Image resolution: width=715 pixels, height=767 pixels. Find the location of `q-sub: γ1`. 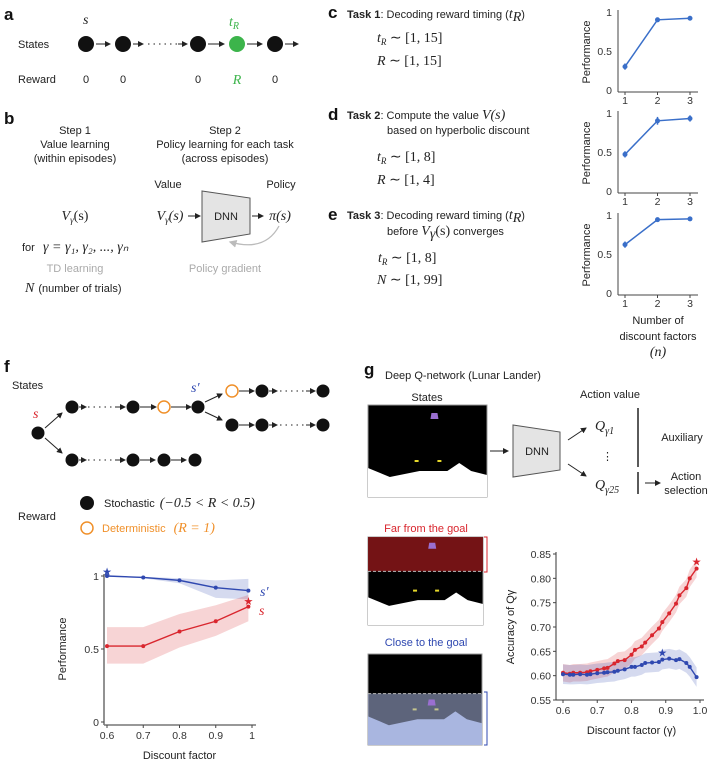

q-sub: γ1 is located at coordinates (609, 431).